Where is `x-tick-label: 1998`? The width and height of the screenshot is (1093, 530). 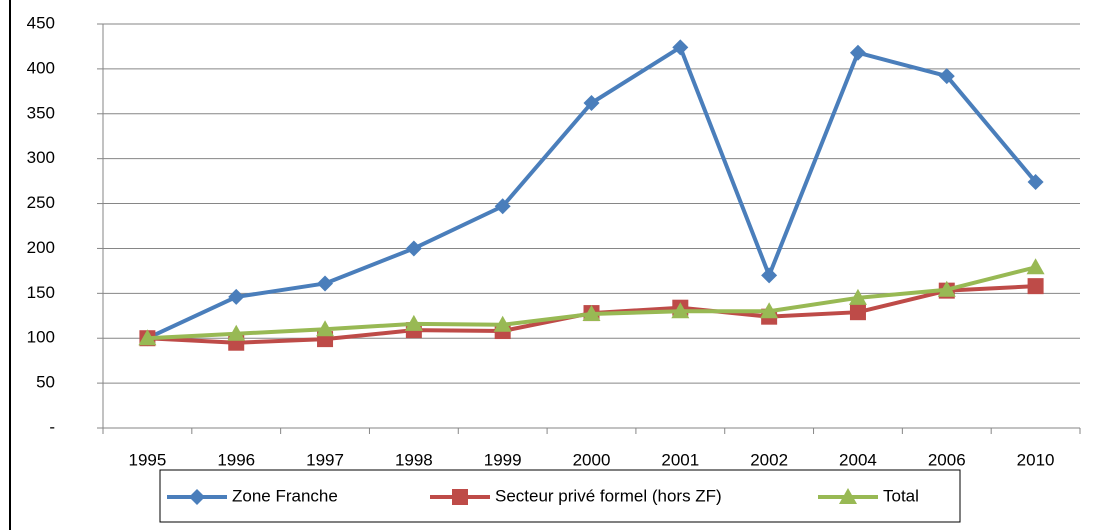
x-tick-label: 1998 is located at coordinates (414, 459).